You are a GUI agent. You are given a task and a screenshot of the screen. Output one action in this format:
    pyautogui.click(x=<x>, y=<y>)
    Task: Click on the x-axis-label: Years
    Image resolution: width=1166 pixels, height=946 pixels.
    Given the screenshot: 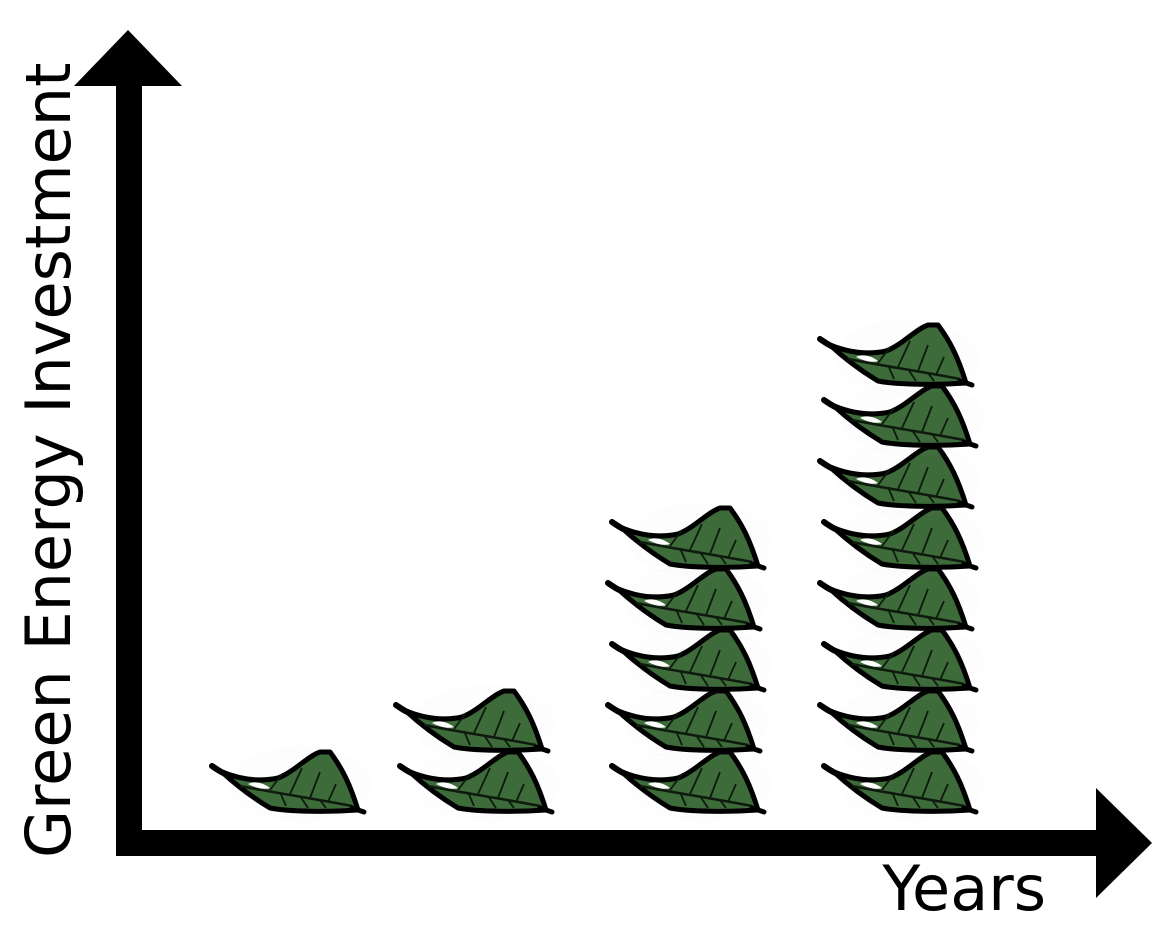 What is the action you would take?
    pyautogui.click(x=963, y=888)
    